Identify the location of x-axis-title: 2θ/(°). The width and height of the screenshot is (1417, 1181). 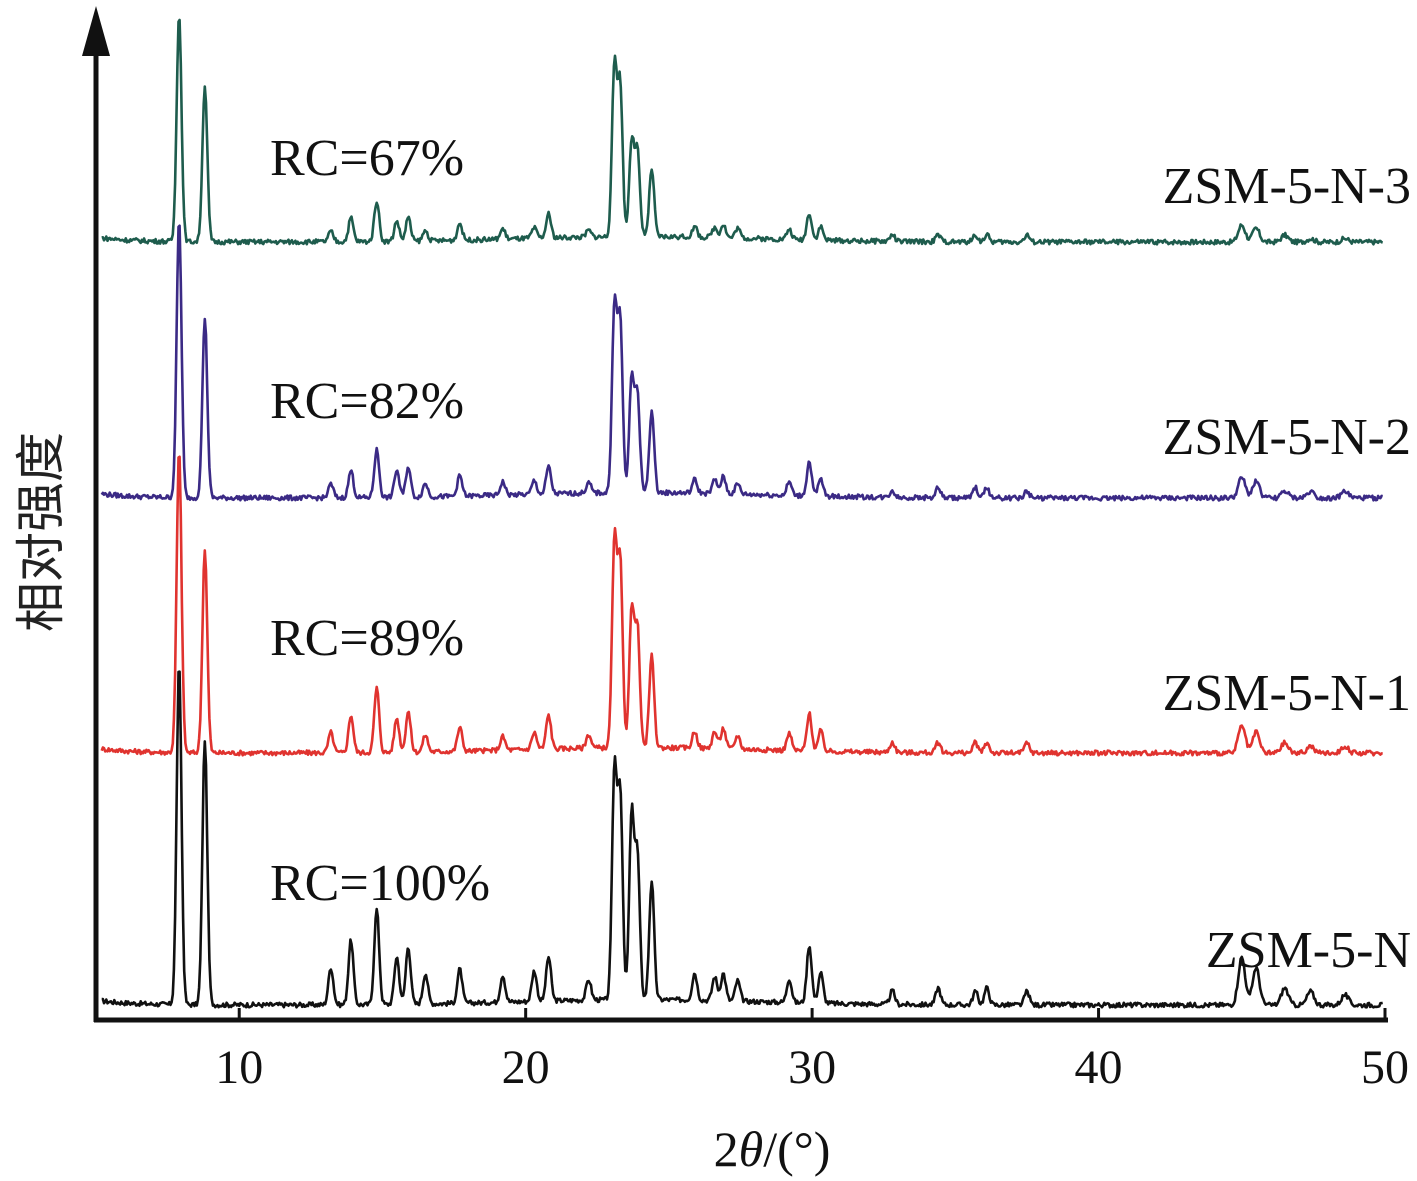
(772, 1149).